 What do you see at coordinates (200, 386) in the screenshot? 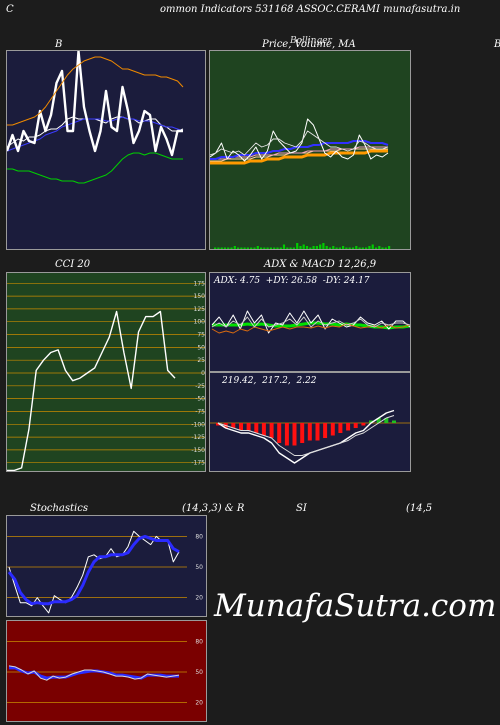
I see `cci-tick-label: -25` at bounding box center [200, 386].